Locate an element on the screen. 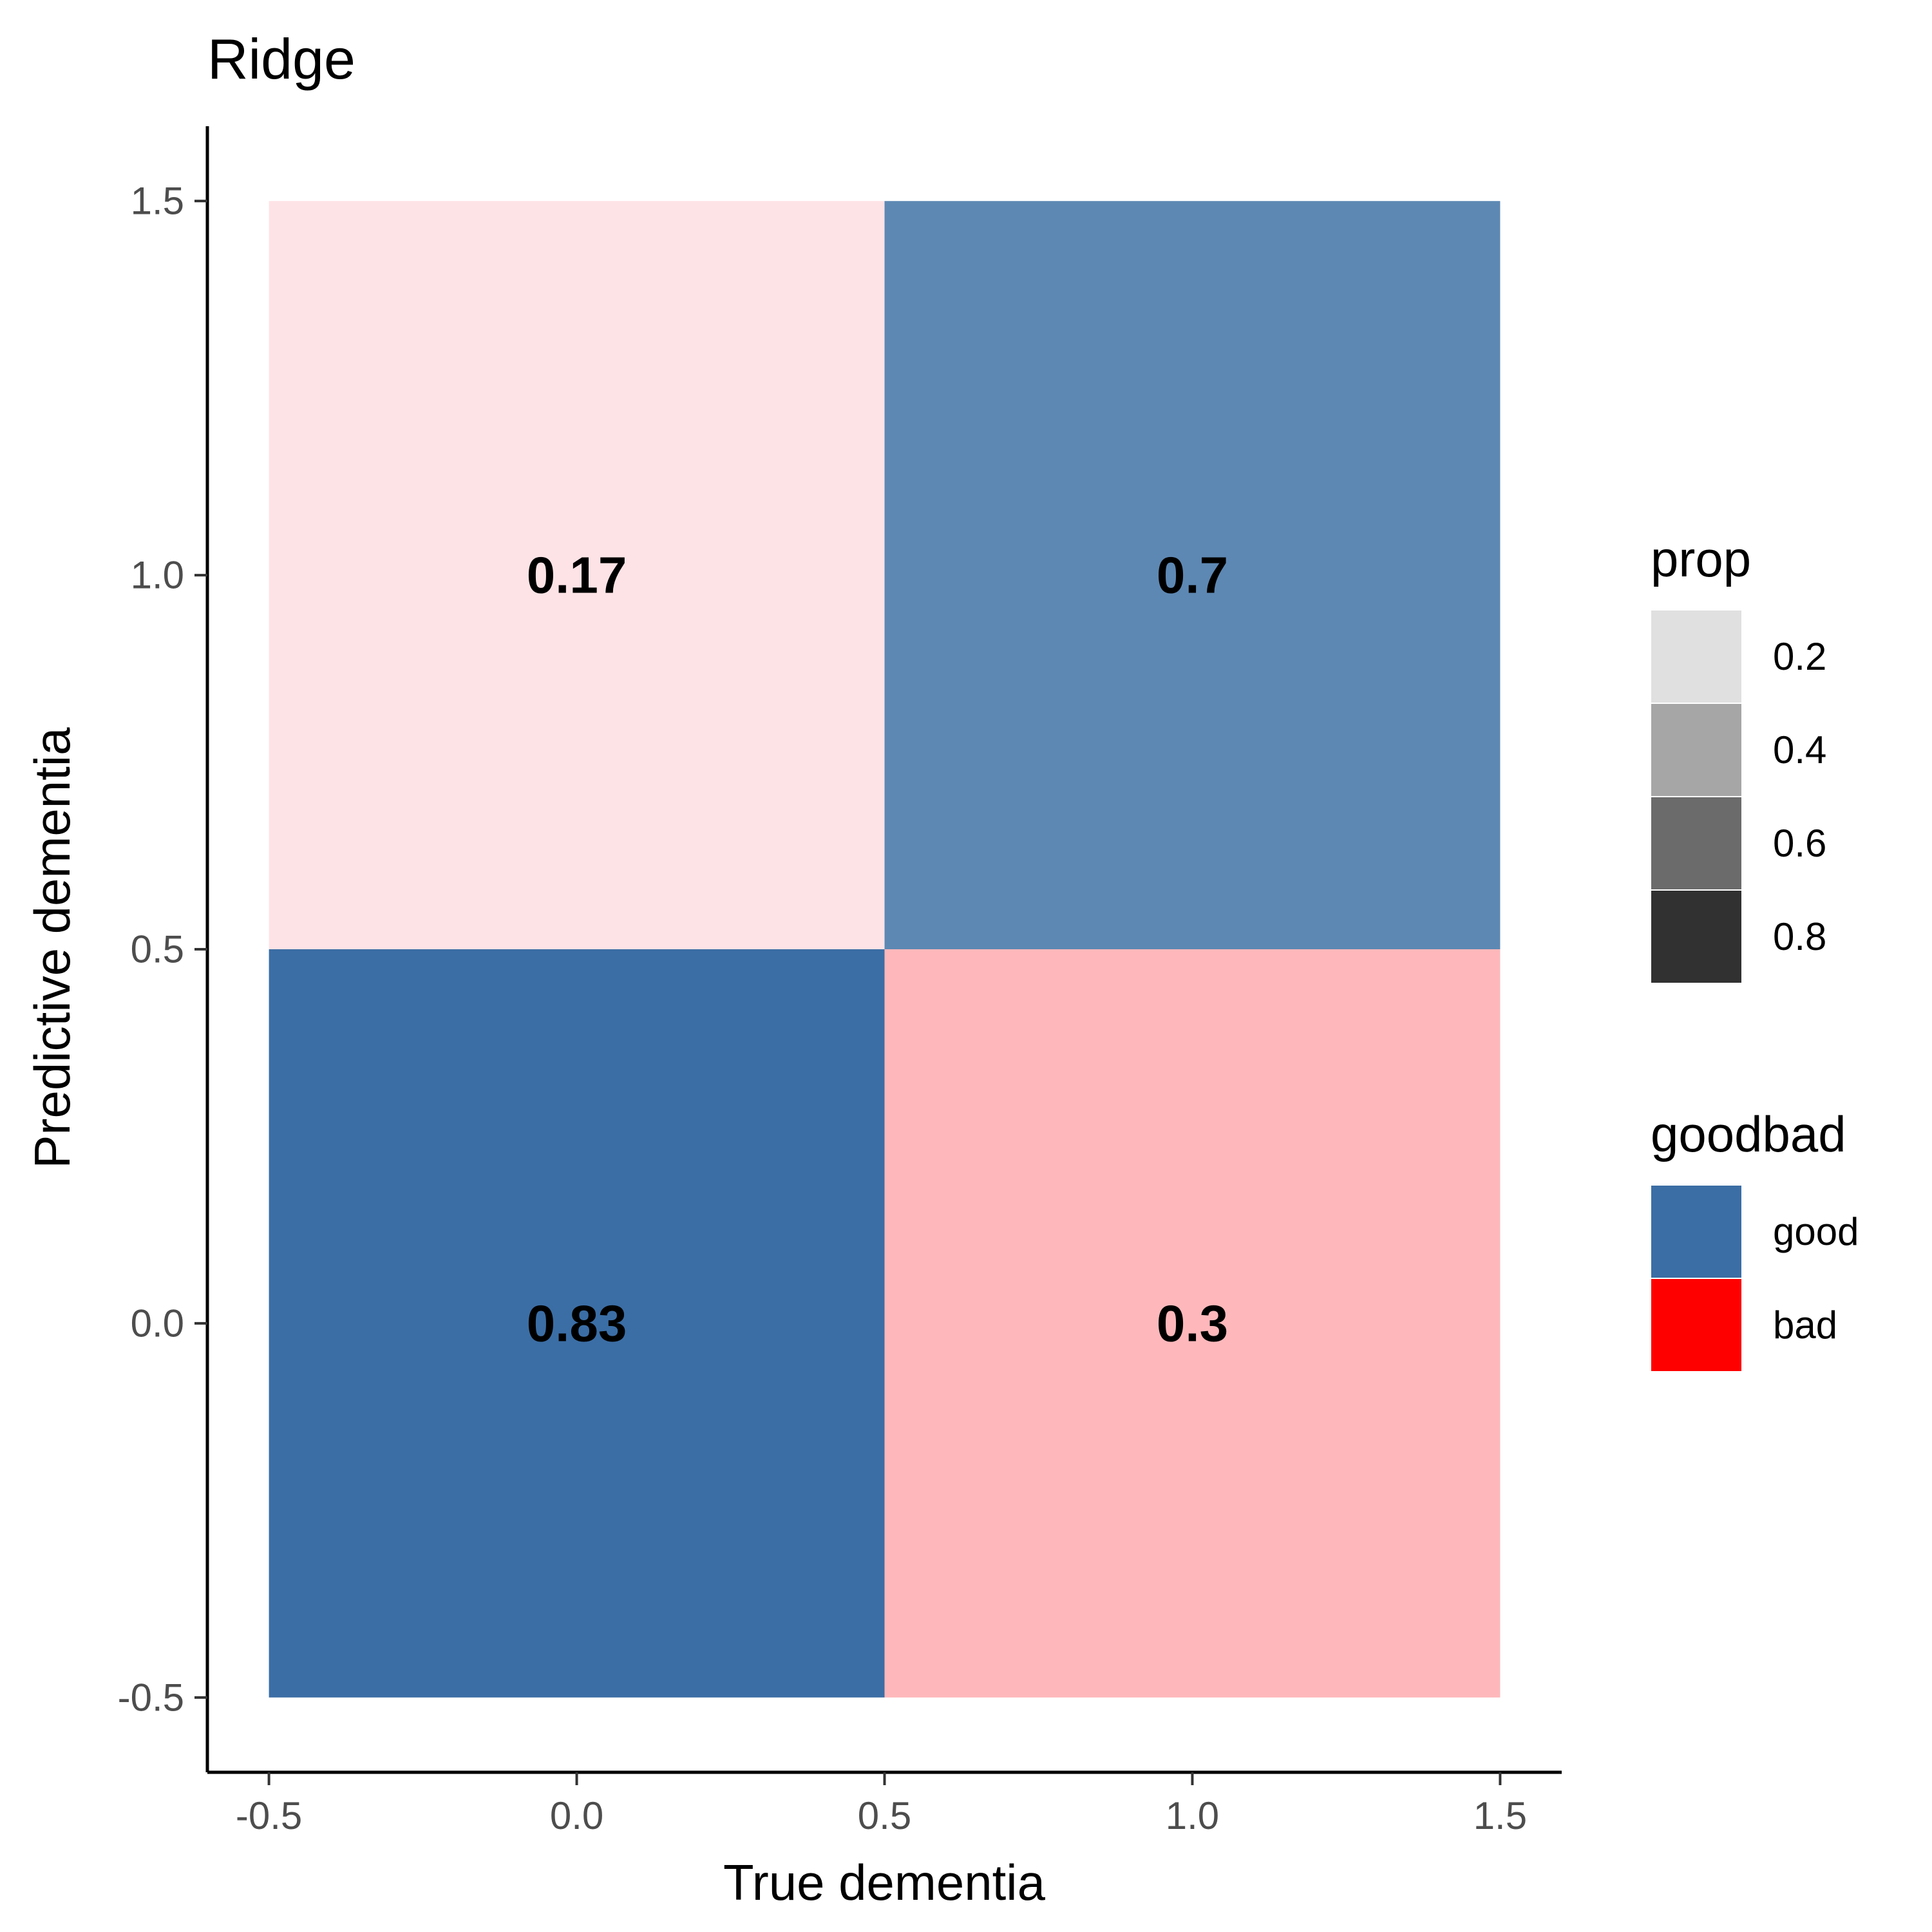  x-tick-label: 0.5 is located at coordinates (884, 1816).